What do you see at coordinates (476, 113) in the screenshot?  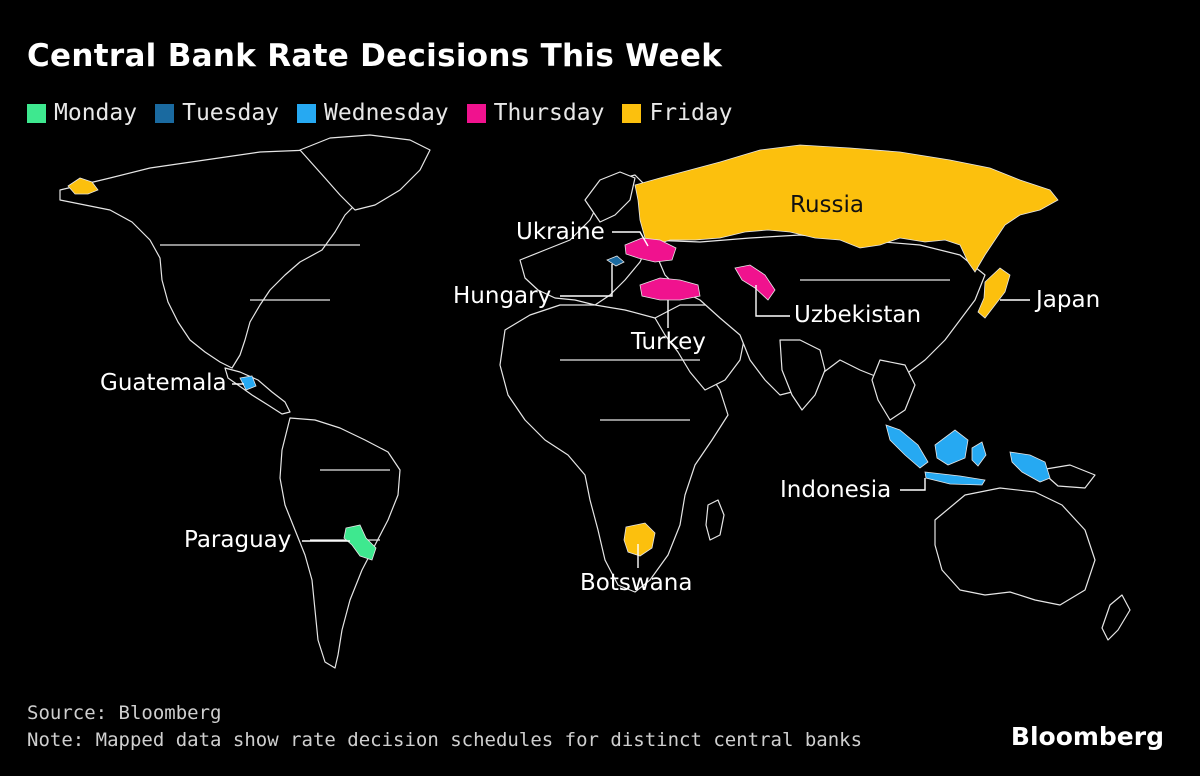 I see `legend-swatch-thursday` at bounding box center [476, 113].